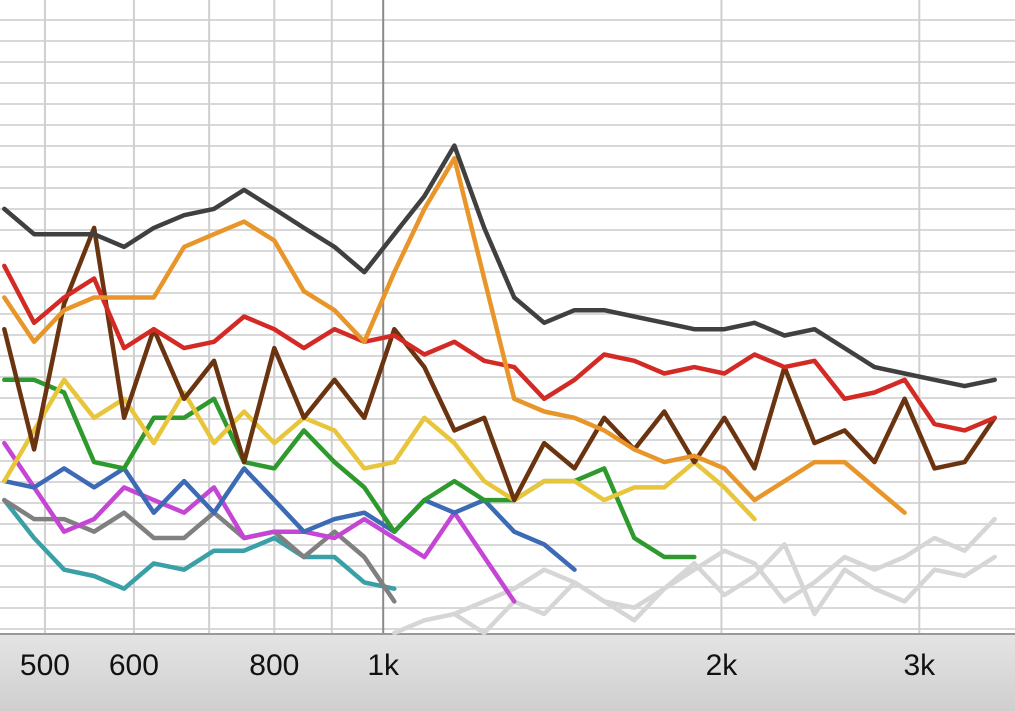 This screenshot has width=1015, height=711. What do you see at coordinates (134, 665) in the screenshot?
I see `x-tick-label: 600` at bounding box center [134, 665].